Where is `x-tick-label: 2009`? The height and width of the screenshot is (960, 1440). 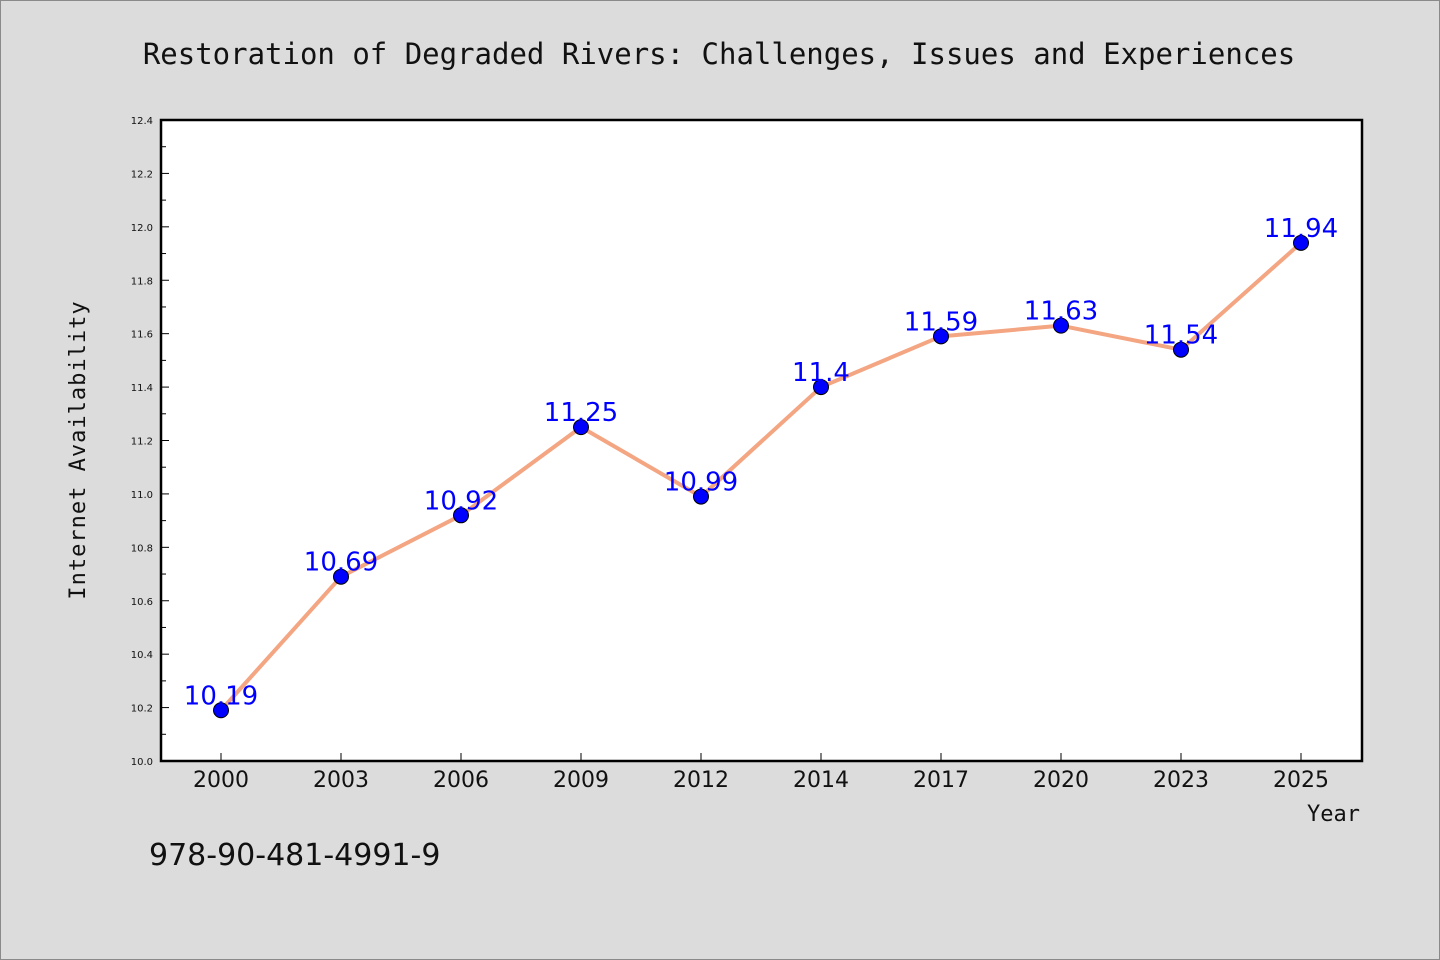 x-tick-label: 2009 is located at coordinates (581, 780).